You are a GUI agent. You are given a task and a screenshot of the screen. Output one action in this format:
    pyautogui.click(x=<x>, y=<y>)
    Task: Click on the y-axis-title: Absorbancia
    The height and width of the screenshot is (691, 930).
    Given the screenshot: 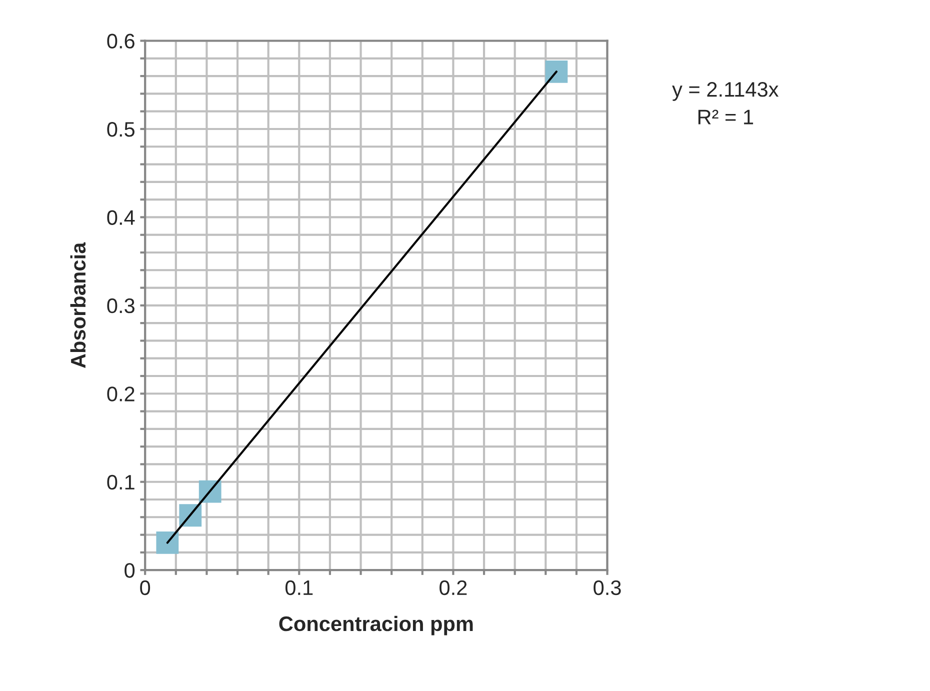 What is the action you would take?
    pyautogui.click(x=78, y=305)
    